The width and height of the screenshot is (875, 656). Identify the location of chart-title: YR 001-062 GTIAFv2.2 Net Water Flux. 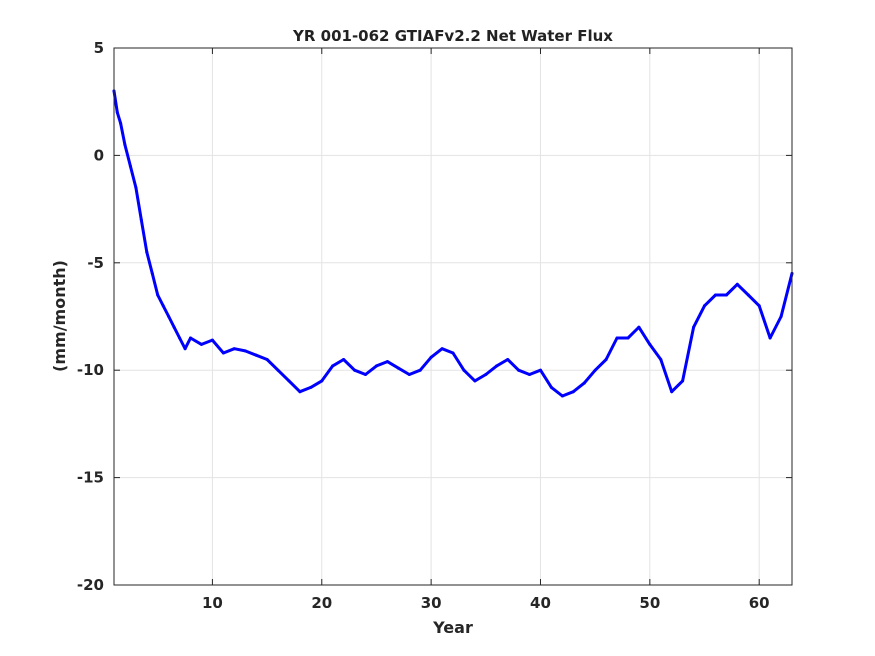
(452, 36).